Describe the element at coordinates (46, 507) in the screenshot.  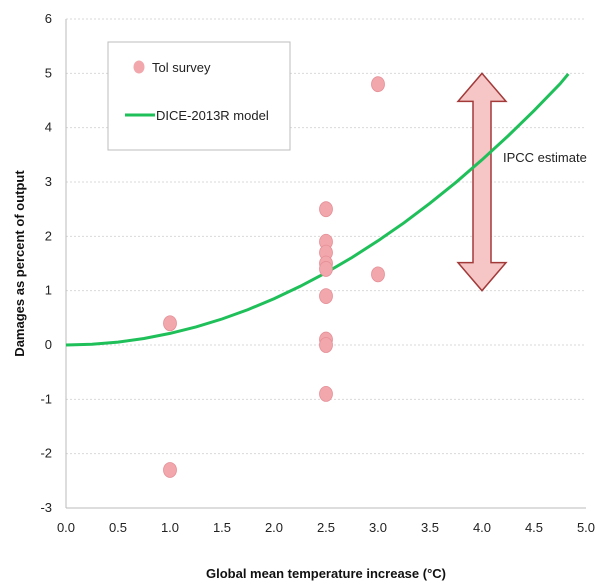
I see `y-tick-label: -3` at that location.